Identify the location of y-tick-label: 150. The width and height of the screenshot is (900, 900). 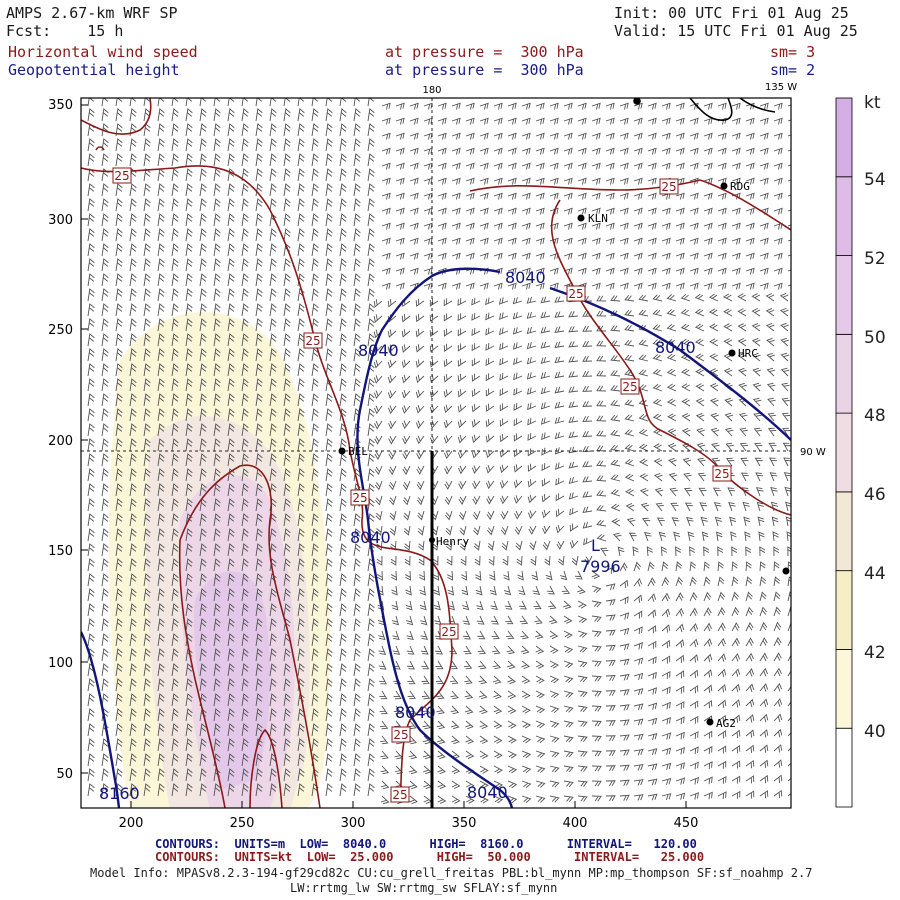
(60, 551).